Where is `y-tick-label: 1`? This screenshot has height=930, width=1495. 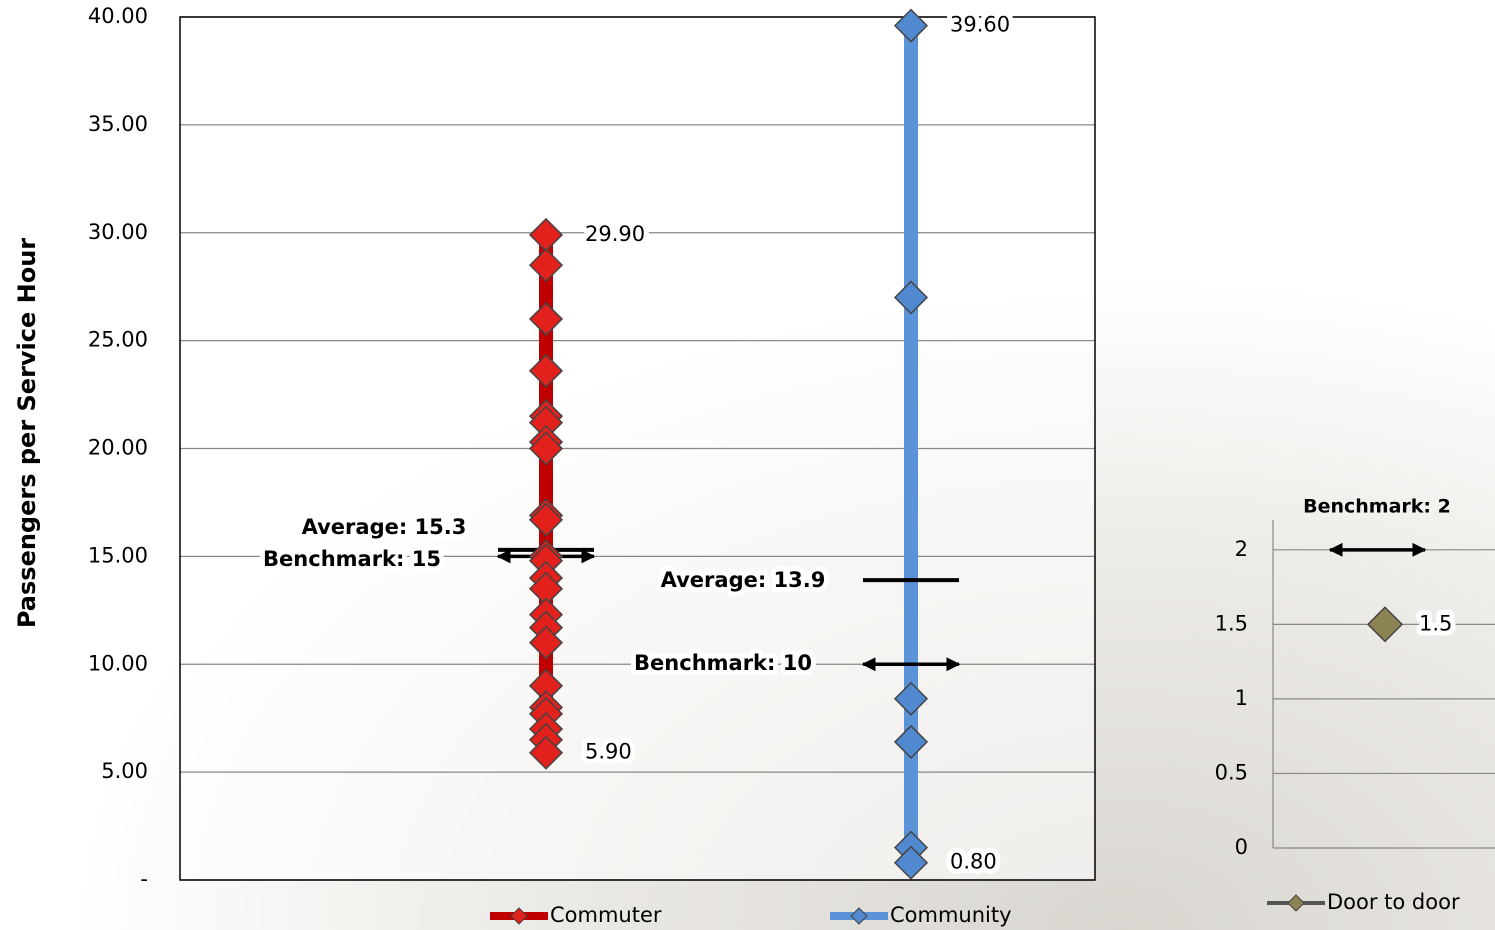 y-tick-label: 1 is located at coordinates (1241, 698).